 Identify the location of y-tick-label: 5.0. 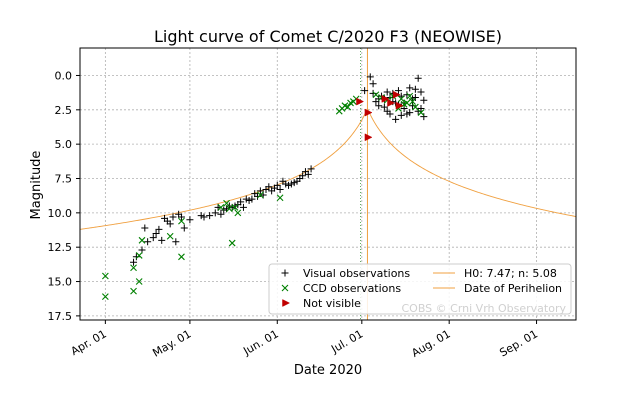
(64, 144).